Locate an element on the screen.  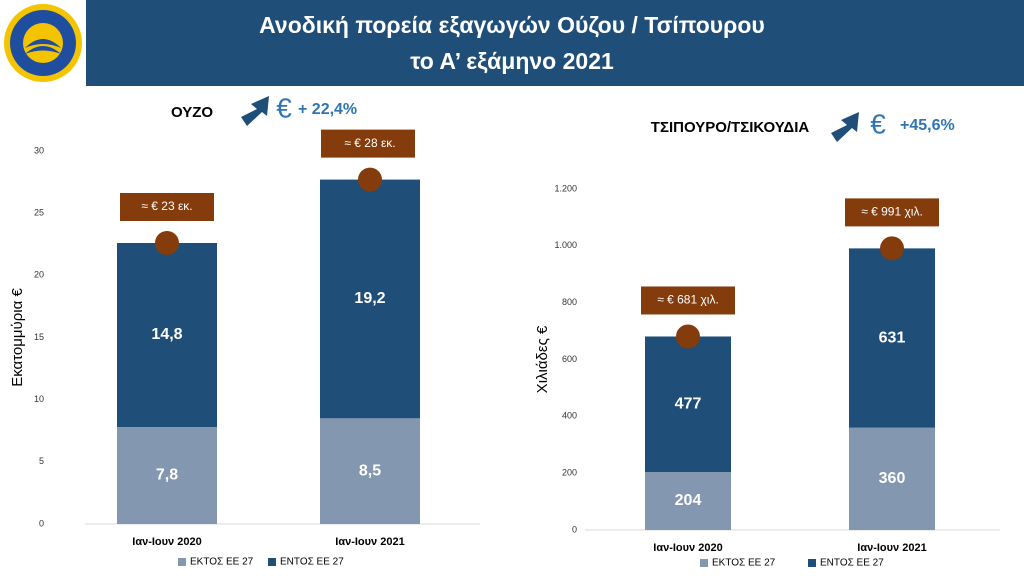
data-label: 360 is located at coordinates (892, 478).